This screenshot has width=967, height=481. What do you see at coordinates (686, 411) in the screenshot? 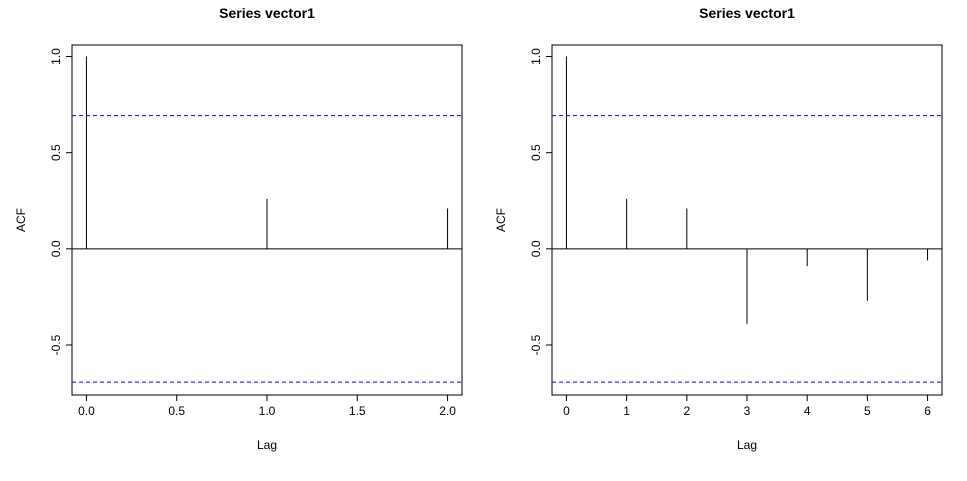
I see `x-tick-label: 2` at bounding box center [686, 411].